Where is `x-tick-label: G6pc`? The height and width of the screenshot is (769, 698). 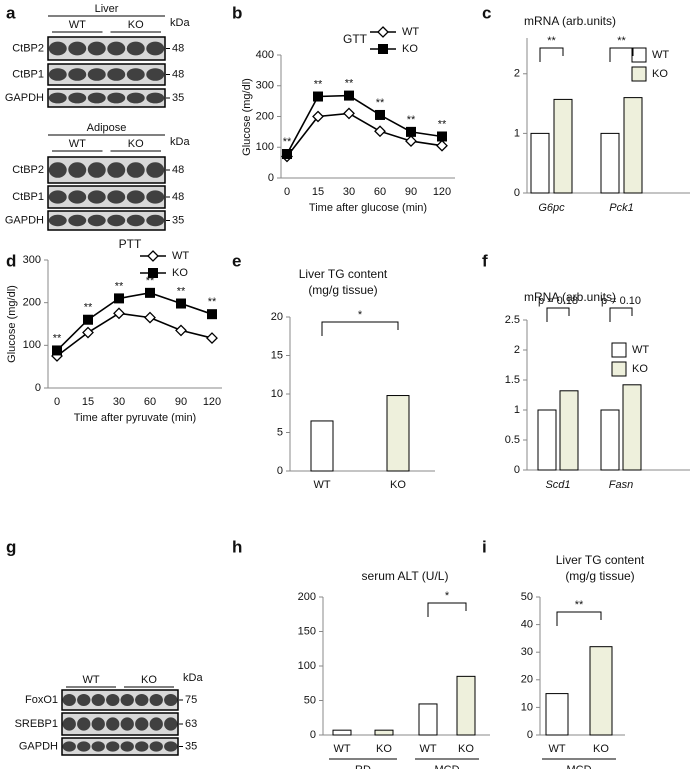
x-tick-label: G6pc is located at coordinates (551, 208).